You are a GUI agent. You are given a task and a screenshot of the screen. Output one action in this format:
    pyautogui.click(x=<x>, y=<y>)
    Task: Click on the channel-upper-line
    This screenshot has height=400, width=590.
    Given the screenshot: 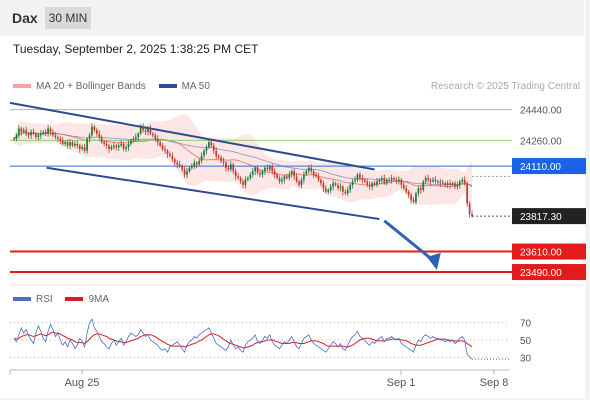 What is the action you would take?
    pyautogui.click(x=192, y=136)
    